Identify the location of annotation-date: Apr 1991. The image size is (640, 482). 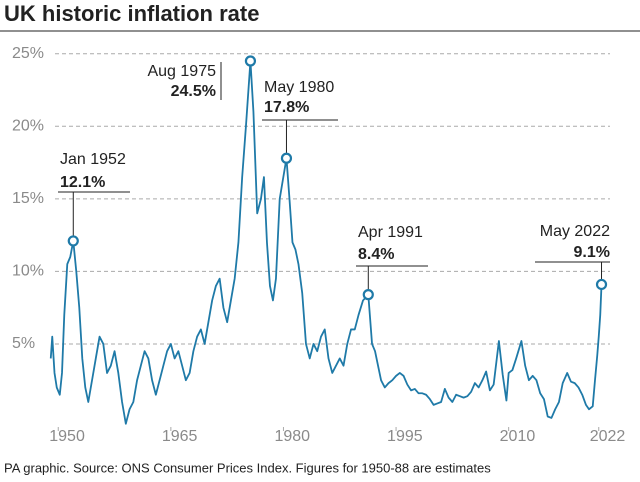
(390, 232).